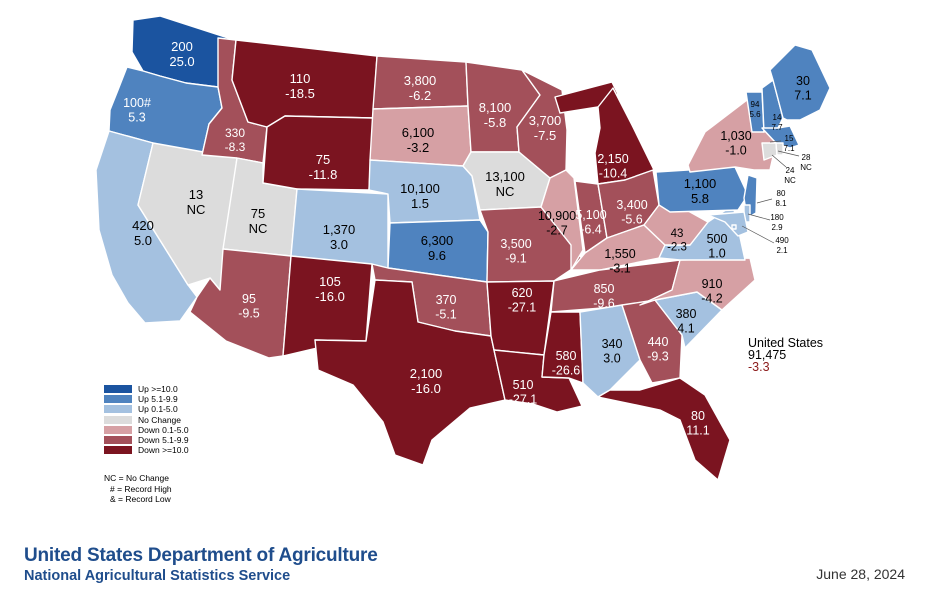 The image size is (927, 595). I want to click on state-massachusetts-value: 15, so click(789, 138).